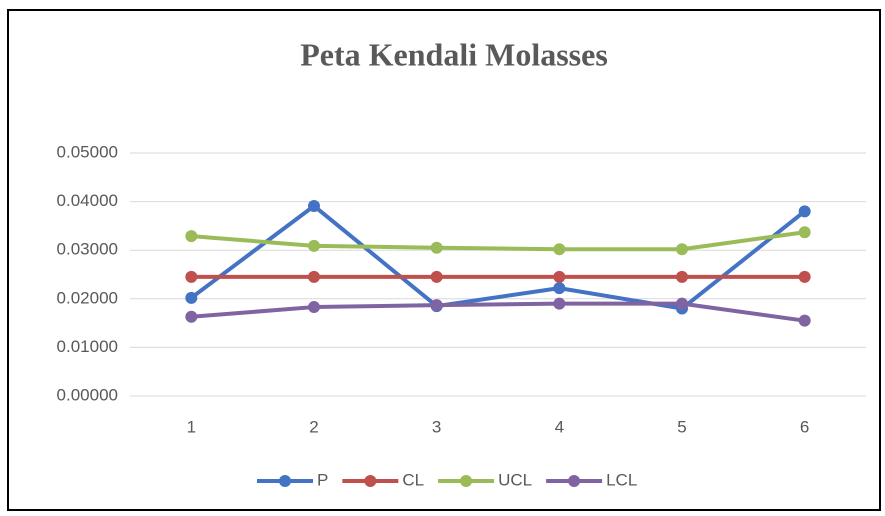 Image resolution: width=885 pixels, height=516 pixels. What do you see at coordinates (681, 426) in the screenshot?
I see `x-tick-label: 5` at bounding box center [681, 426].